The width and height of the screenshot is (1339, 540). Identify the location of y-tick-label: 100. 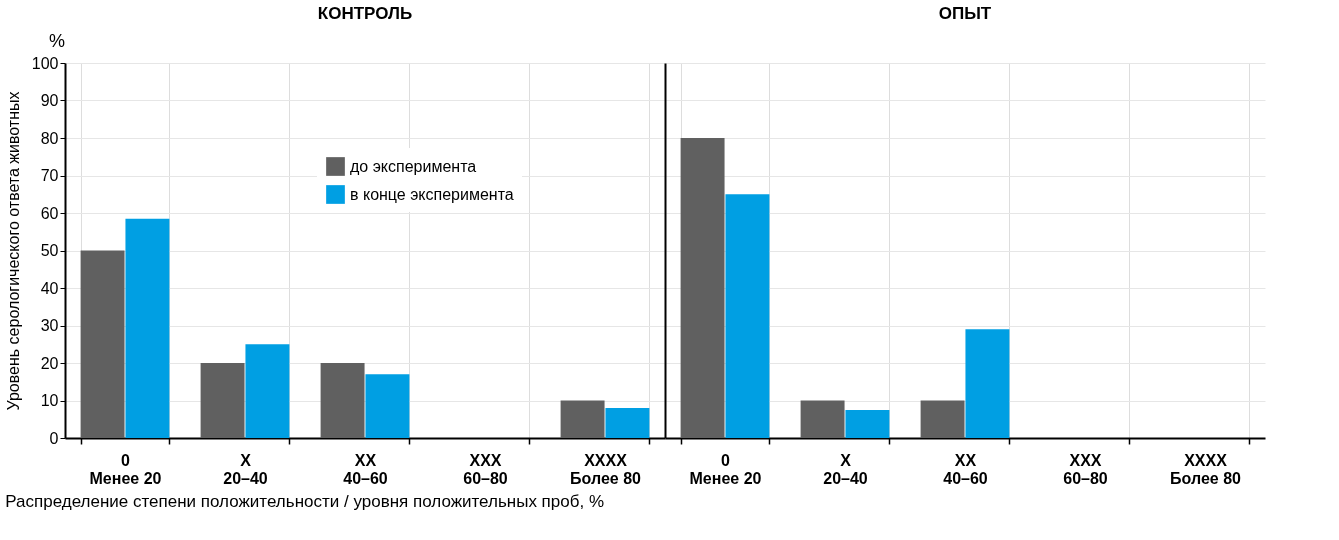
(45, 63).